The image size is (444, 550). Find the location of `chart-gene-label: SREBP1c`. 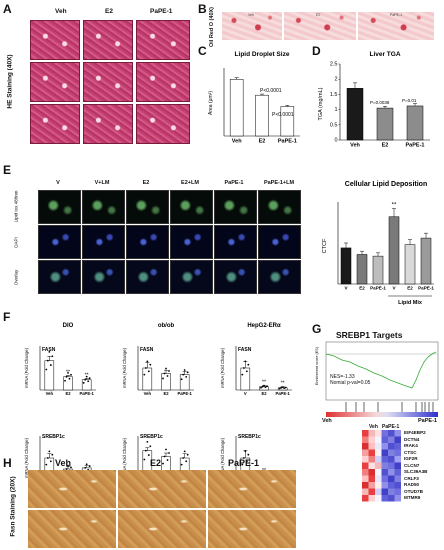

chart-gene-label: SREBP1c is located at coordinates (249, 437).